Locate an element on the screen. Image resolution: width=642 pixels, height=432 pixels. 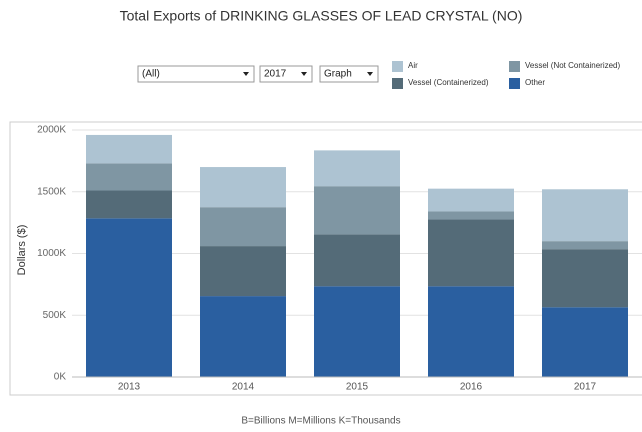
y-tick-label: 1500K is located at coordinates (51, 191).